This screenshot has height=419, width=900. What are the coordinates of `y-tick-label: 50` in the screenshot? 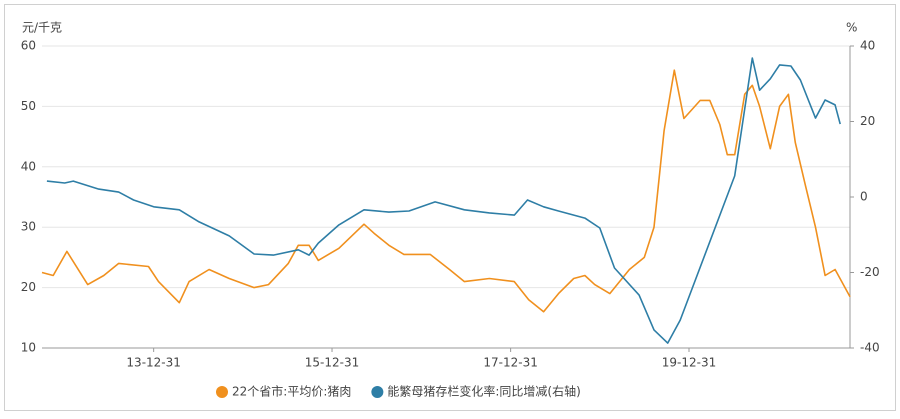 It's located at (28, 106).